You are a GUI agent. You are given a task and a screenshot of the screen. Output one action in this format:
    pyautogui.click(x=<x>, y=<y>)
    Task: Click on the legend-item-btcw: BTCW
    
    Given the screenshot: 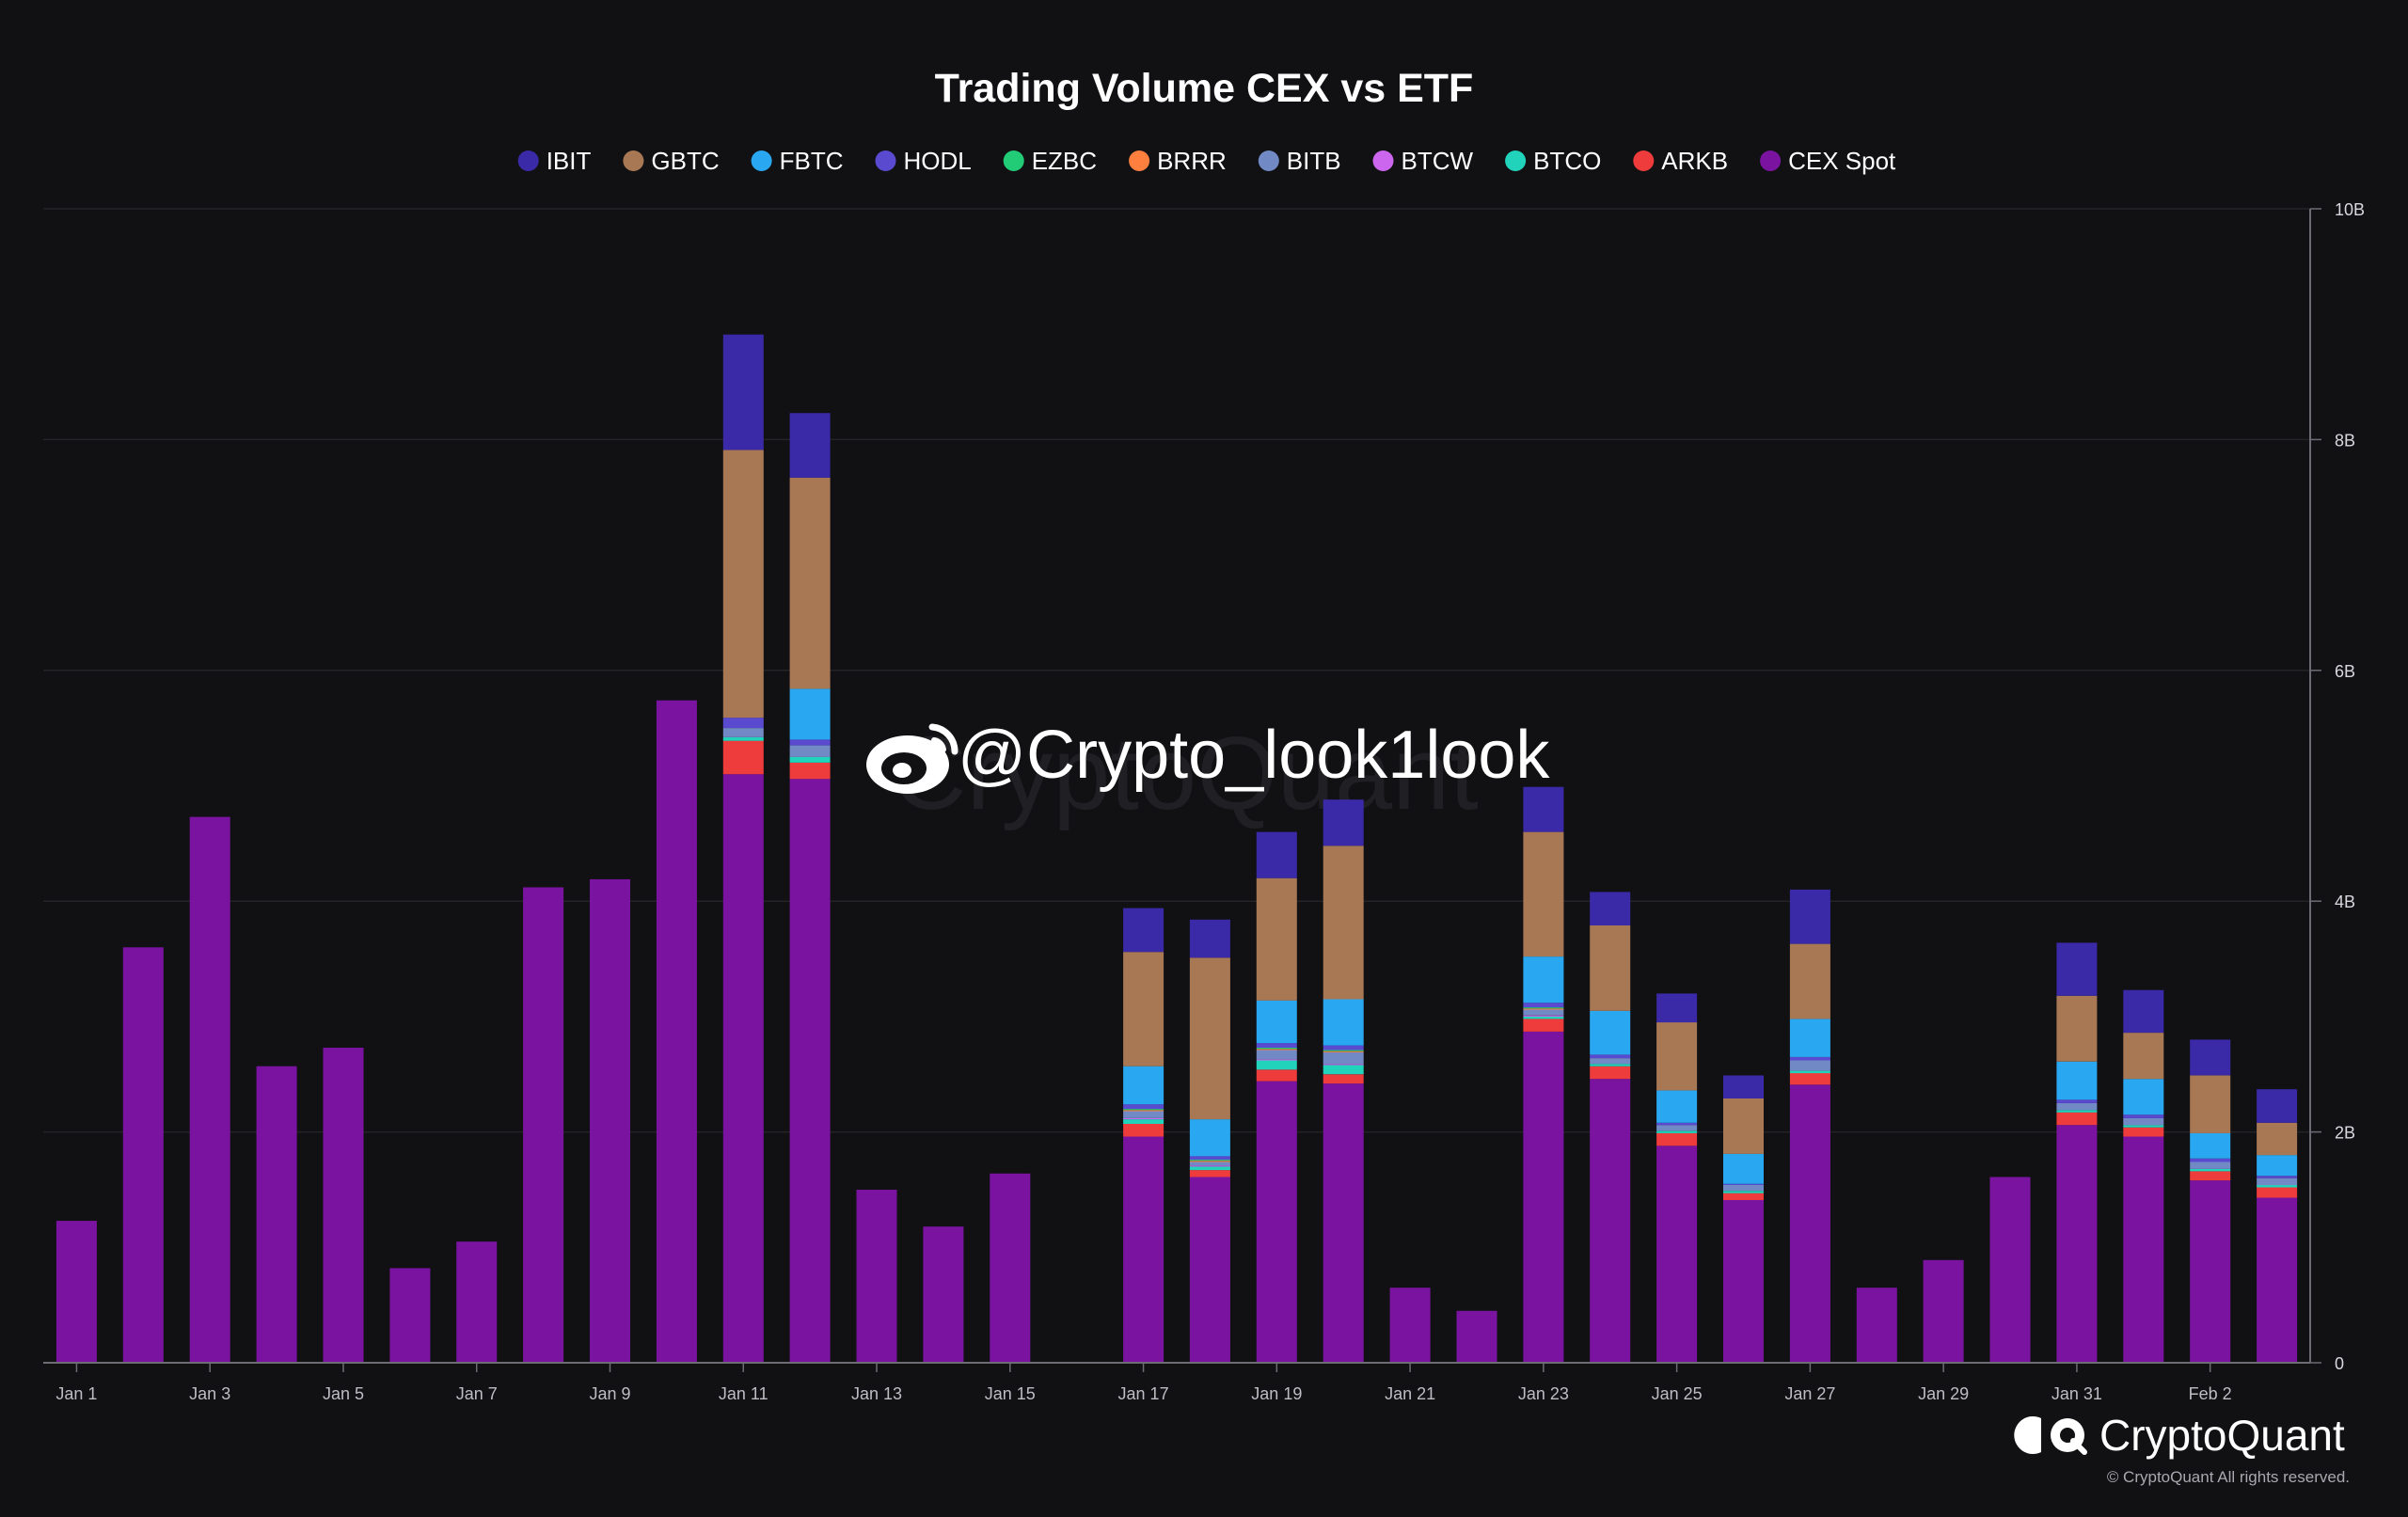 What is the action you would take?
    pyautogui.click(x=1423, y=161)
    